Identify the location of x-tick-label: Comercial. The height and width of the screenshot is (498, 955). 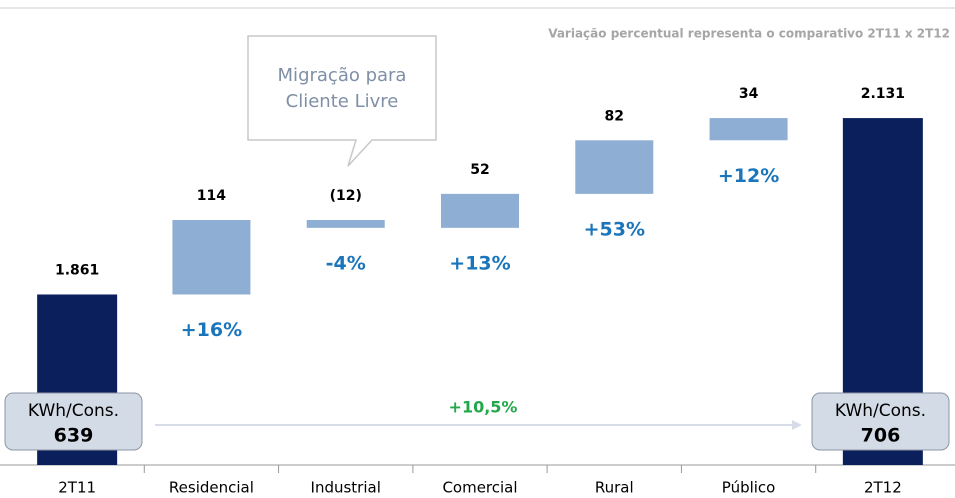
(479, 488).